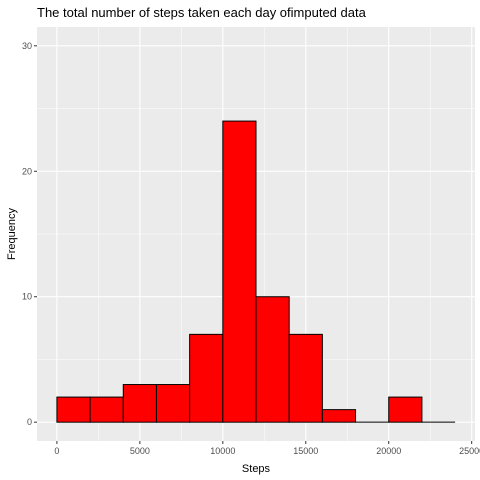  What do you see at coordinates (140, 451) in the screenshot?
I see `x-tick-label: 5000` at bounding box center [140, 451].